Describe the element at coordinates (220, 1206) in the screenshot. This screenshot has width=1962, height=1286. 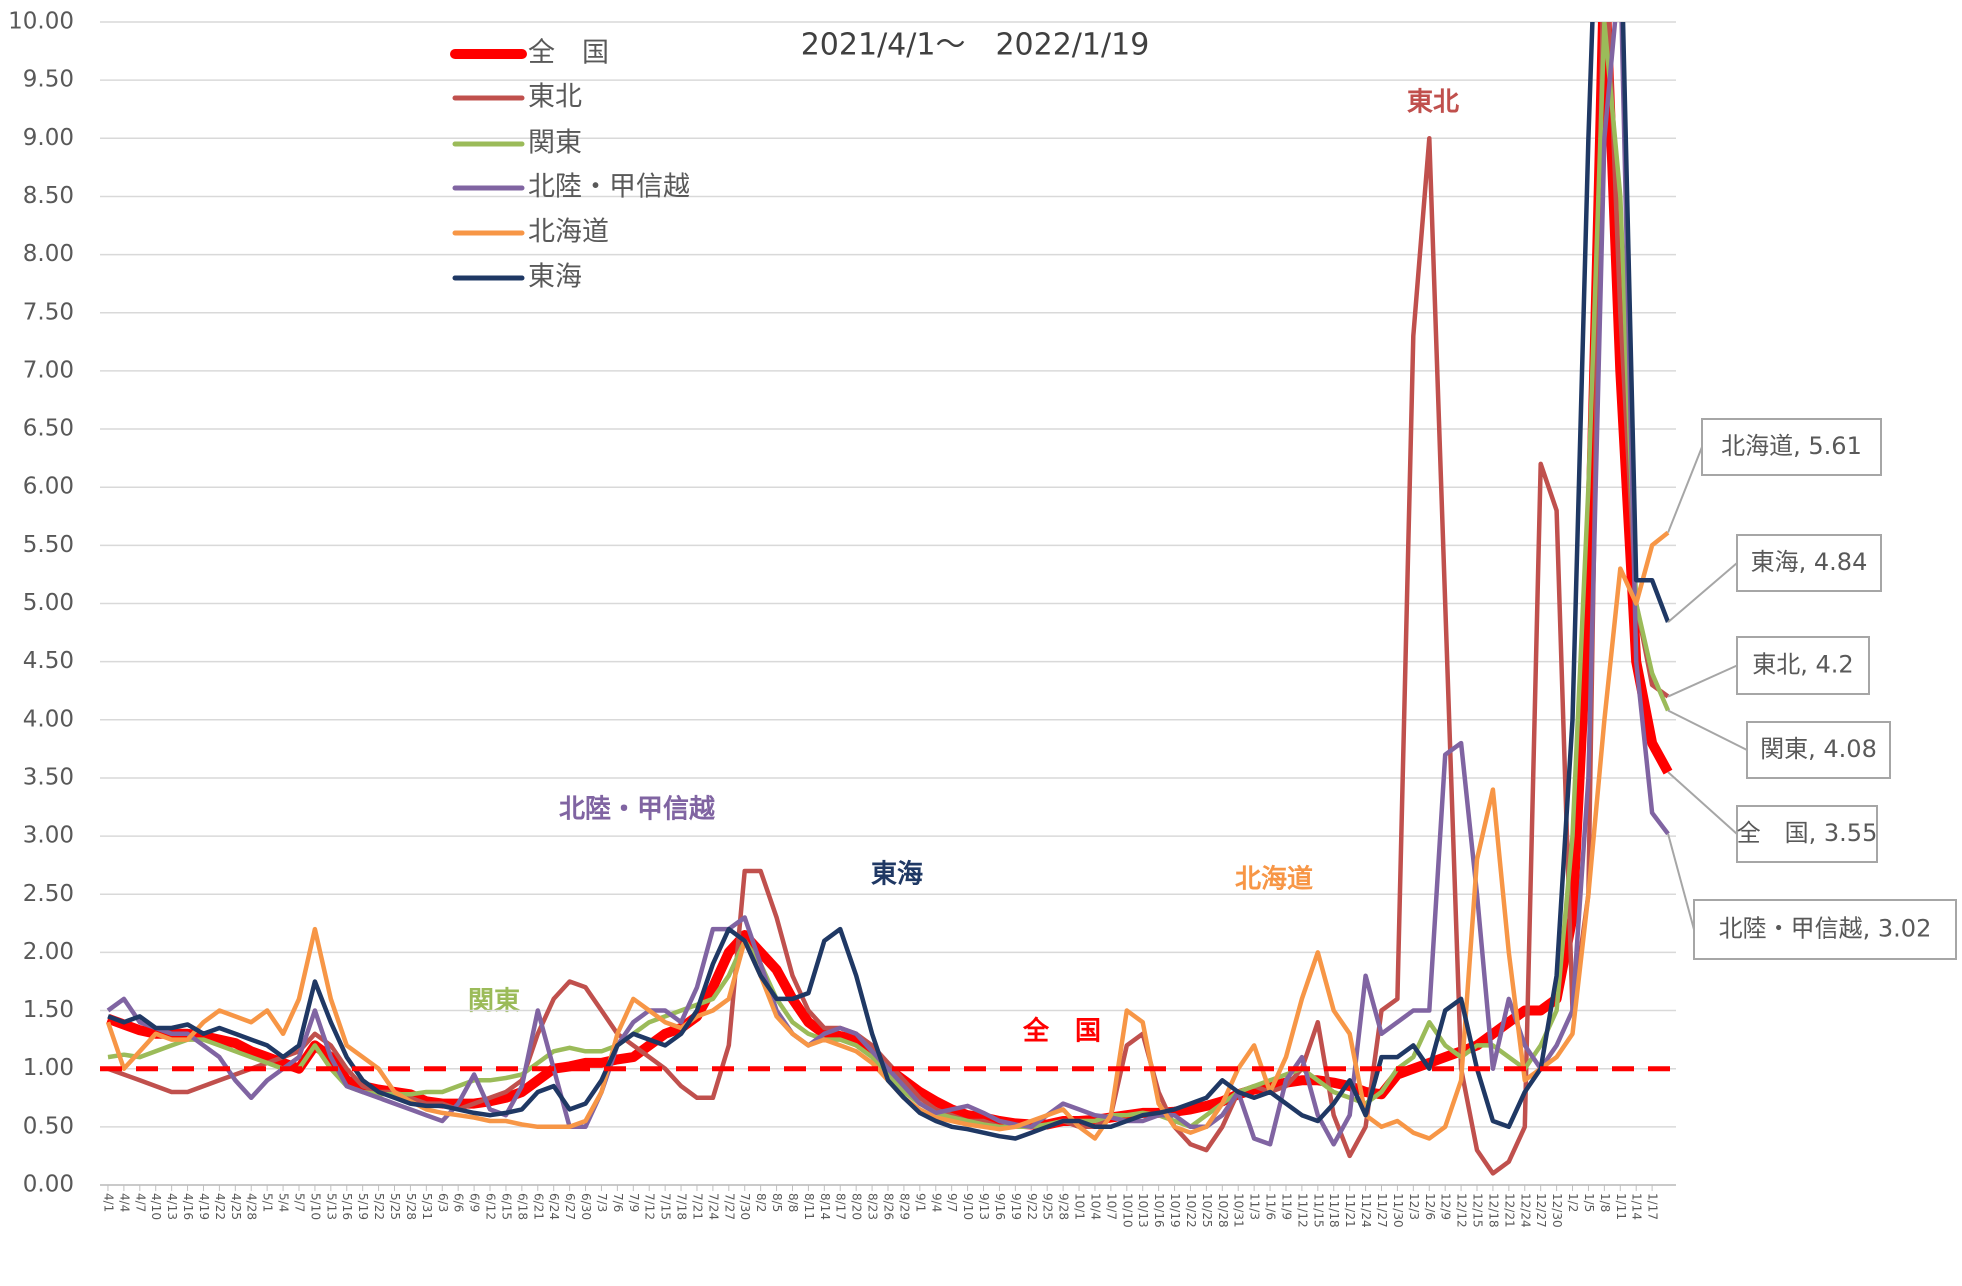
I see `x-tick-label: 4/22` at that location.